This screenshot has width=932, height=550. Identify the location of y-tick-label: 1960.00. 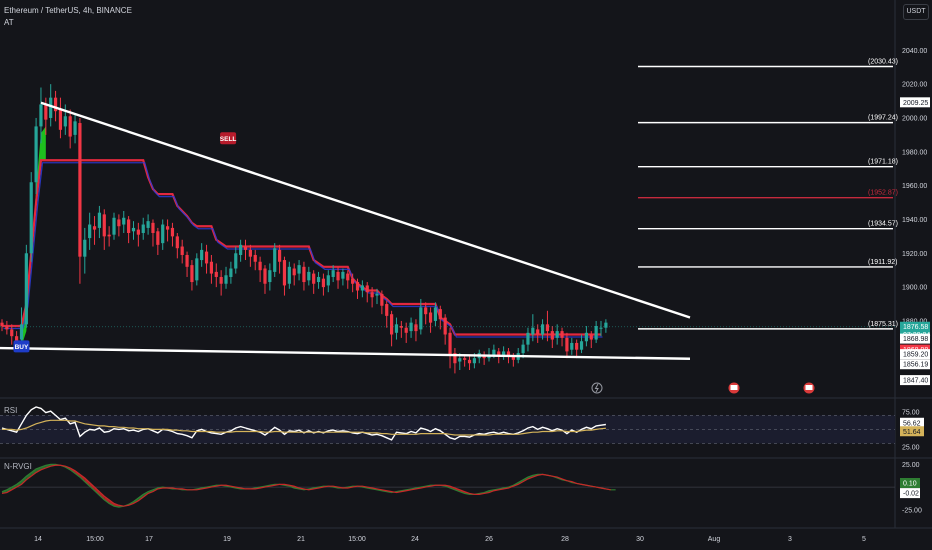
(914, 186).